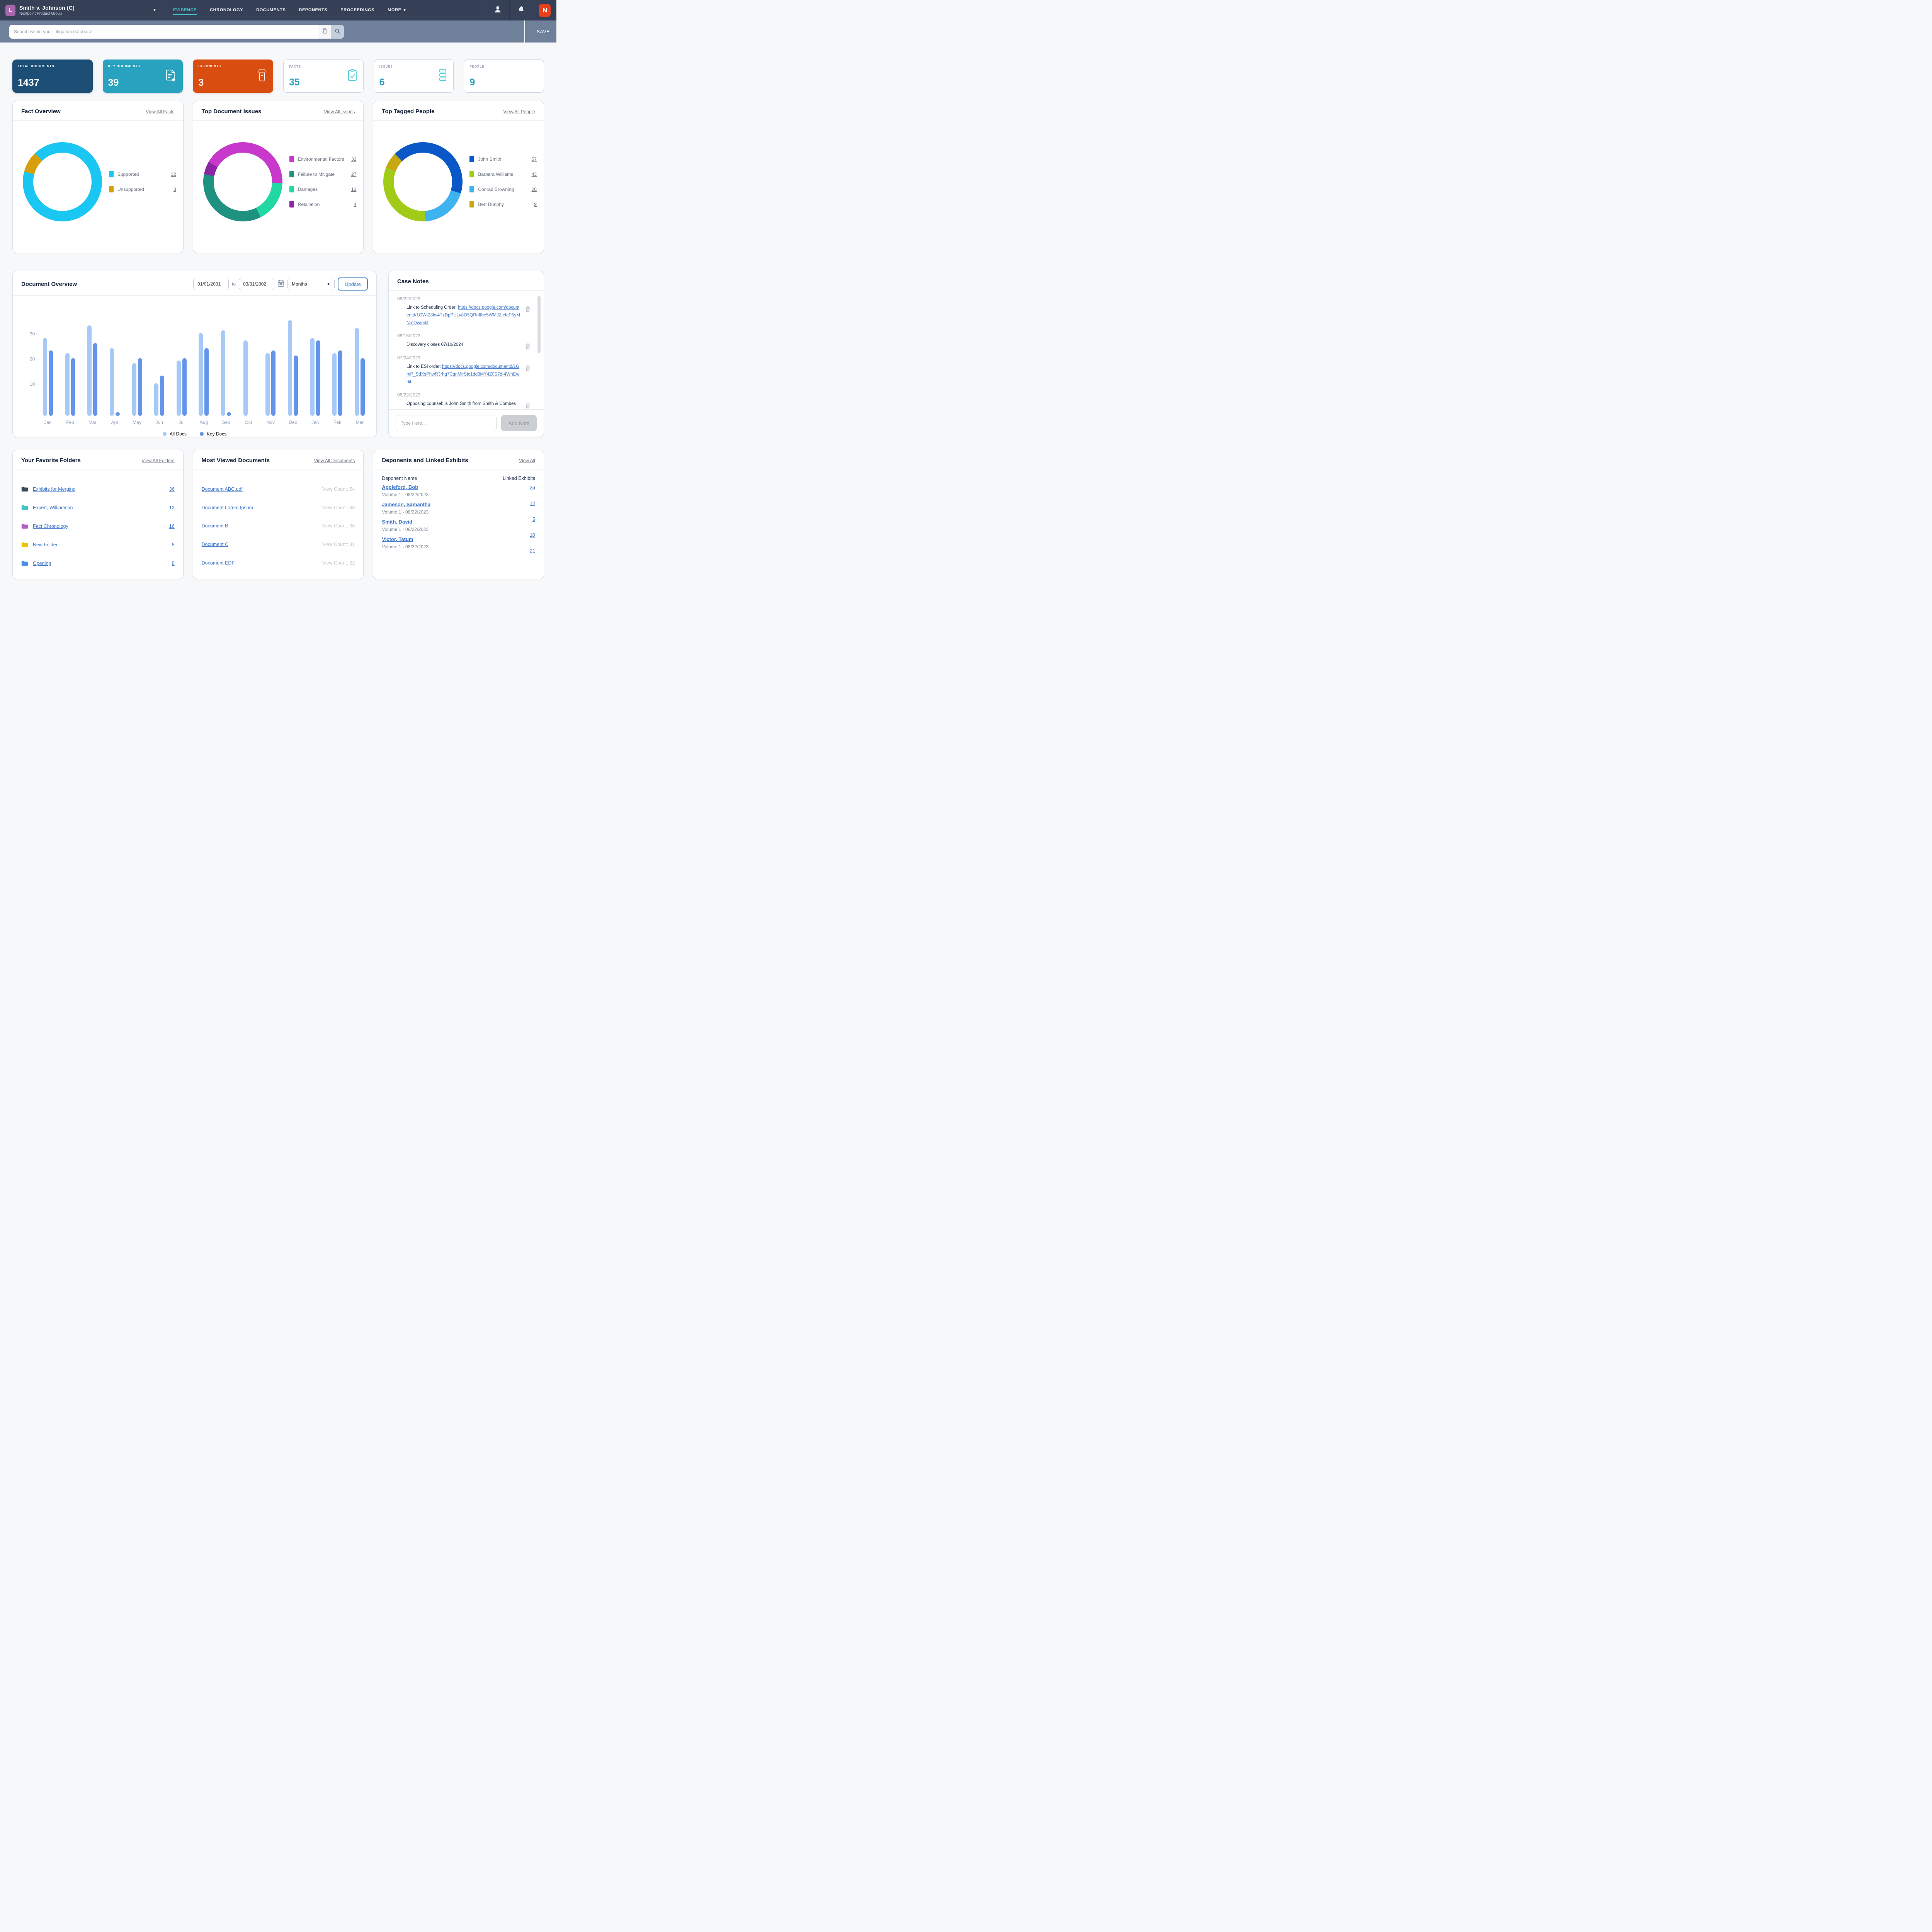 The height and width of the screenshot is (1932, 1932). I want to click on deponent-link: Appleford, Bob, so click(400, 487).